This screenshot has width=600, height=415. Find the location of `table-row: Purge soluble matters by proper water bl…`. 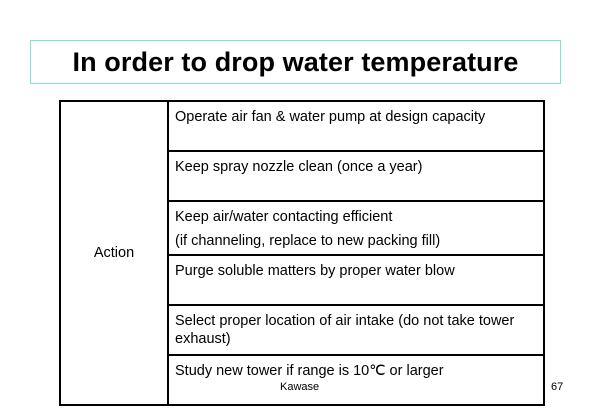

table-row: Purge soluble matters by proper water bl… is located at coordinates (302, 280).